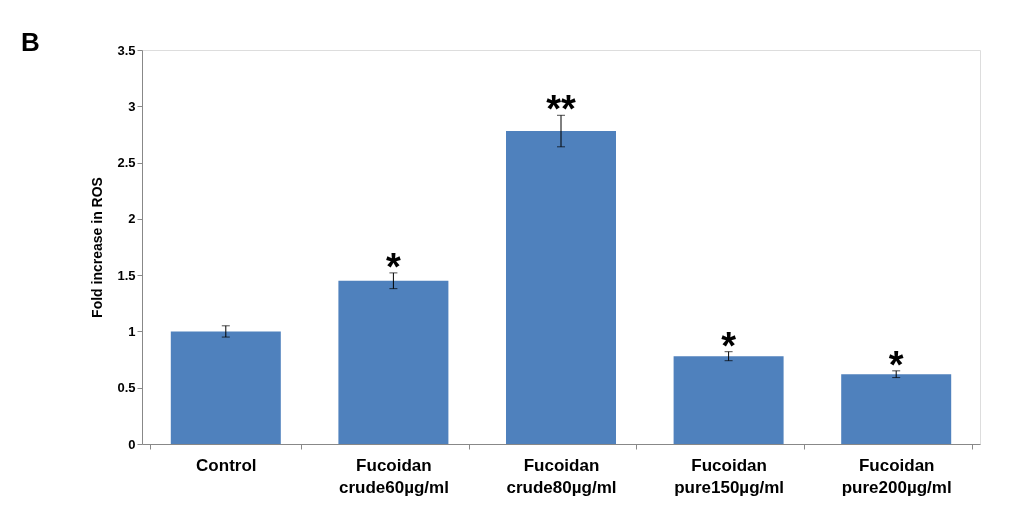 The image size is (1027, 527). What do you see at coordinates (896, 476) in the screenshot?
I see `x-tick-label: Fucoidan pure200µg/ml` at bounding box center [896, 476].